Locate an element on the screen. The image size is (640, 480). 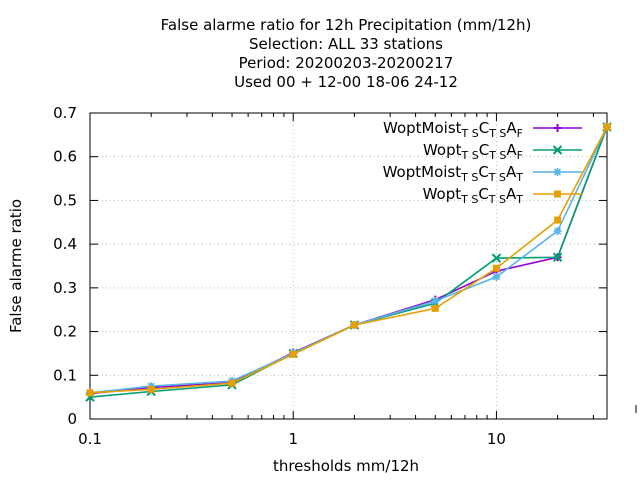
y-tick-label: 0.3 is located at coordinates (65, 288).